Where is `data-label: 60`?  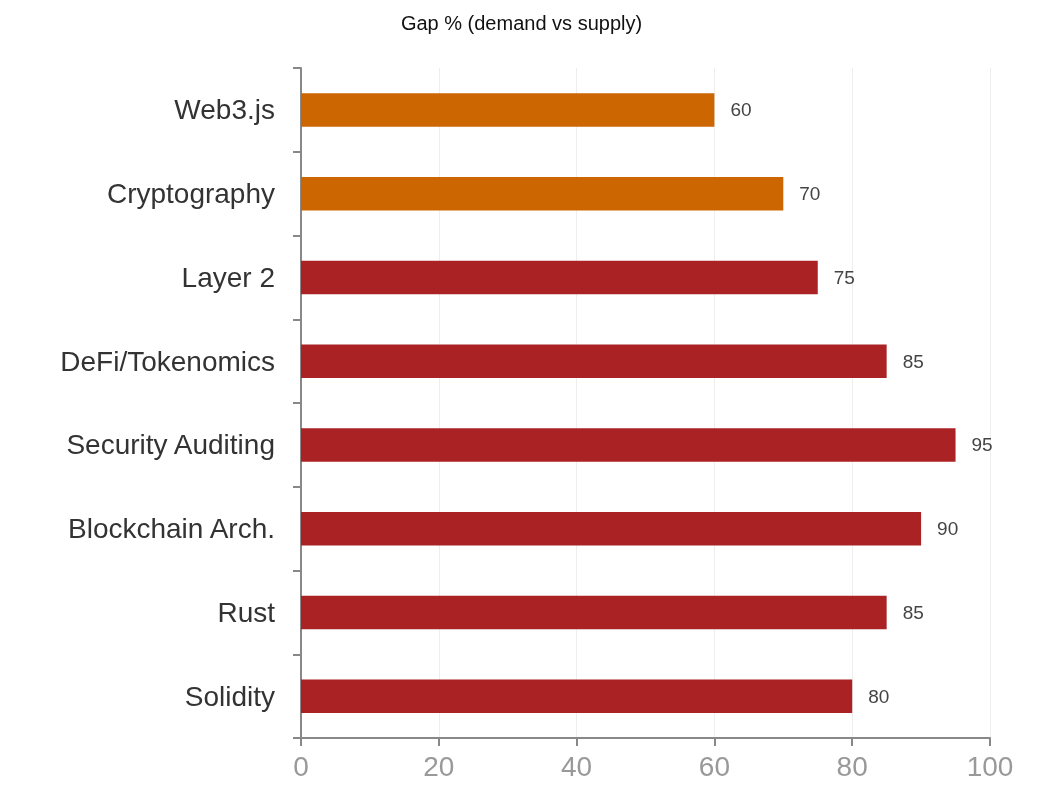 data-label: 60 is located at coordinates (741, 110).